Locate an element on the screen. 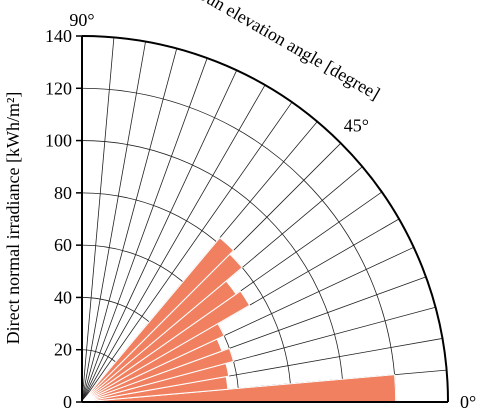 The height and width of the screenshot is (412, 484). y-tick-label: 120 is located at coordinates (58, 88).